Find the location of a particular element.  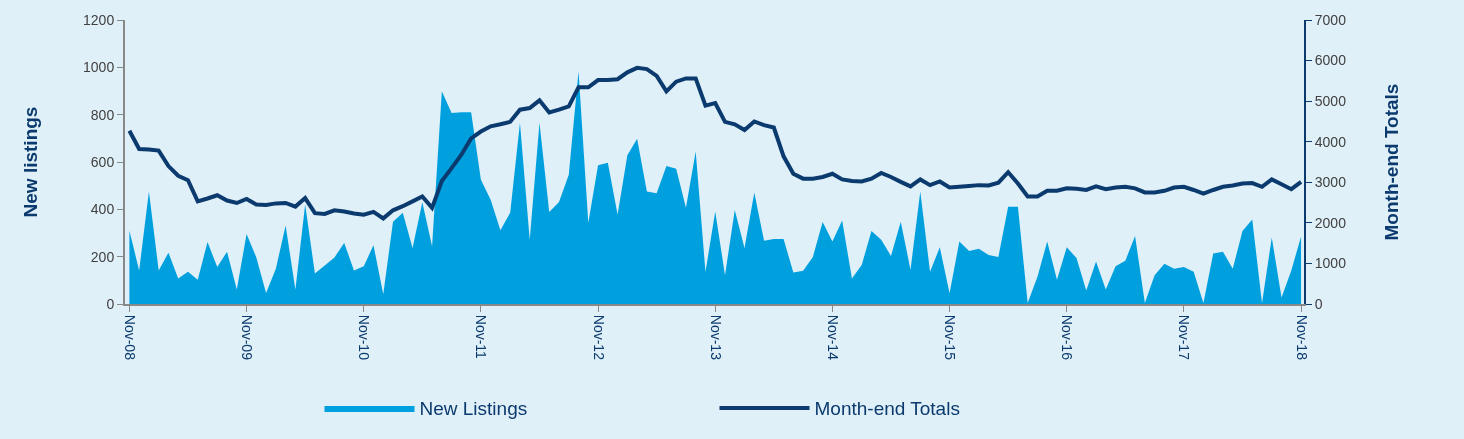

x-tick-label: Nov-15 is located at coordinates (950, 337).